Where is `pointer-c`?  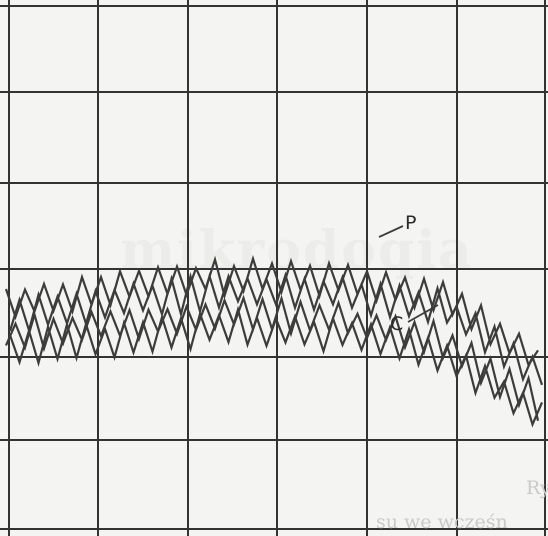 pointer-c is located at coordinates (423, 313).